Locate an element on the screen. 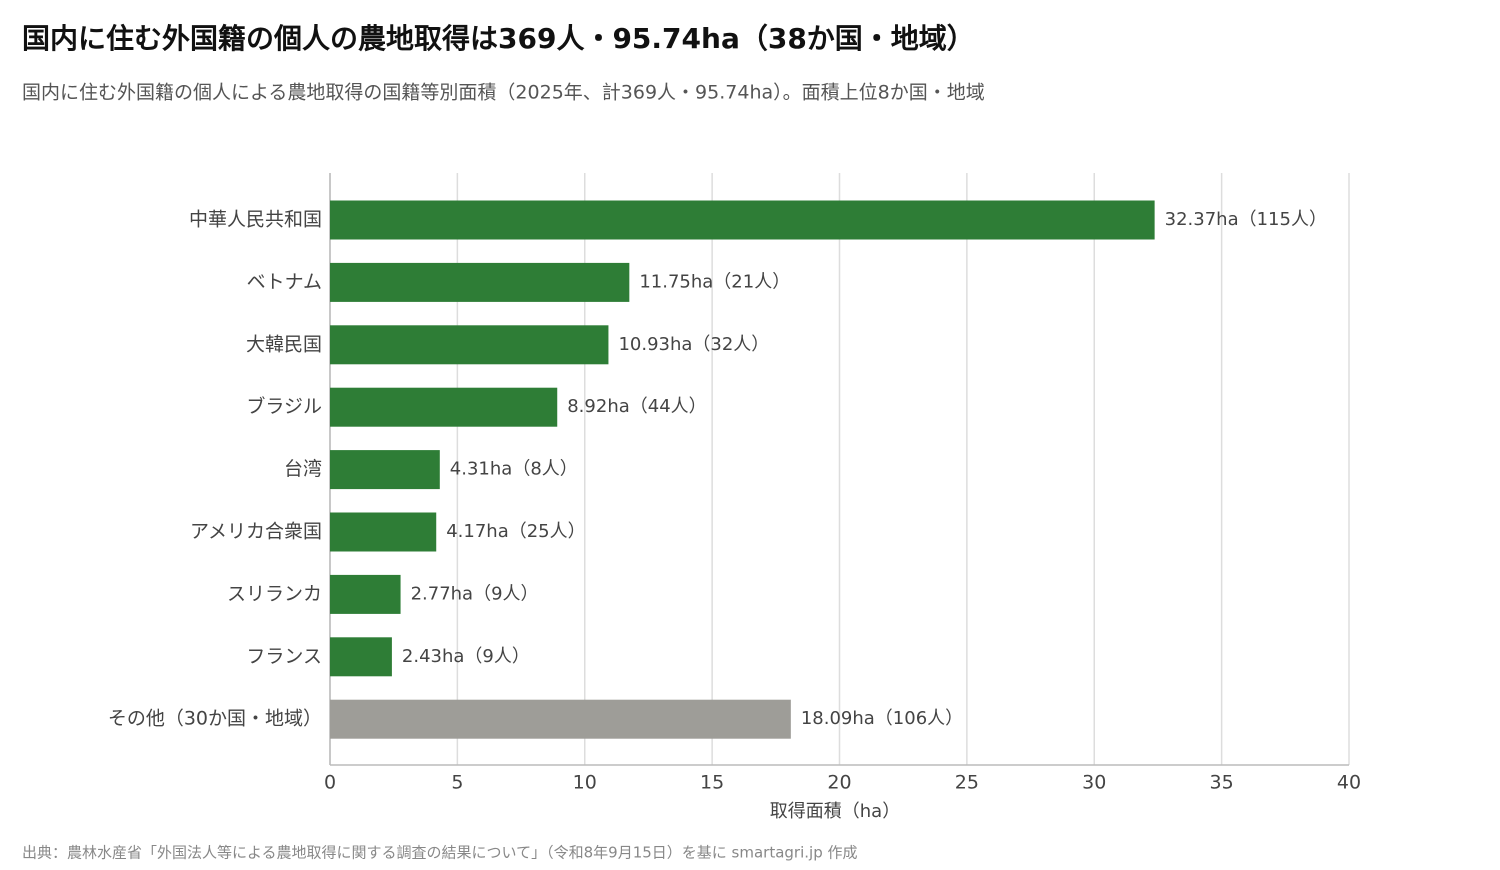 This screenshot has width=1500, height=870. x-tick-label: 30 is located at coordinates (1094, 783).